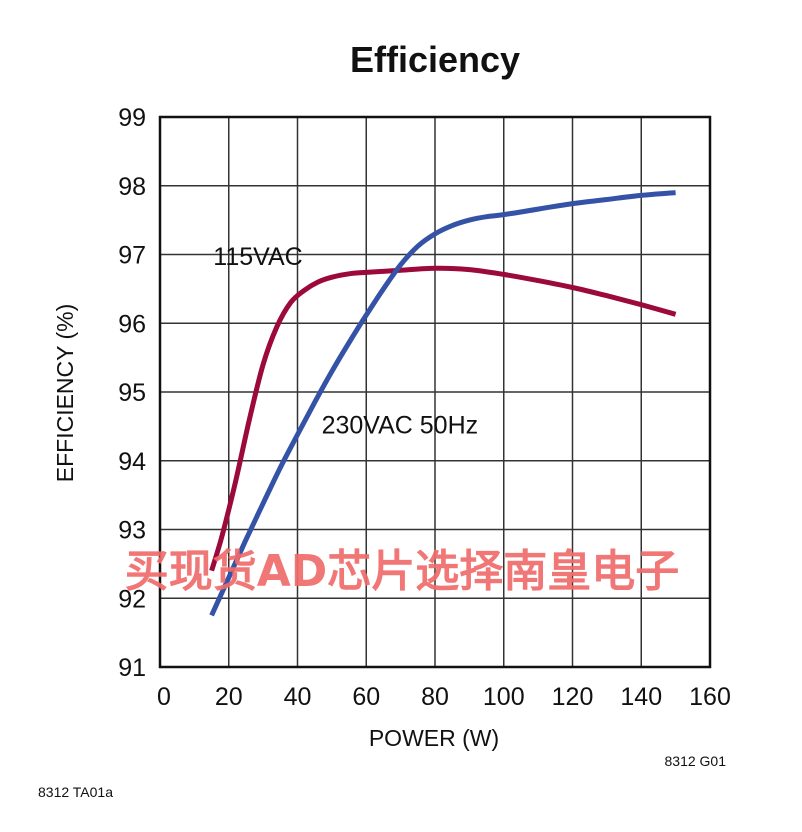 The image size is (802, 832). I want to click on x-tick-label: 60, so click(366, 697).